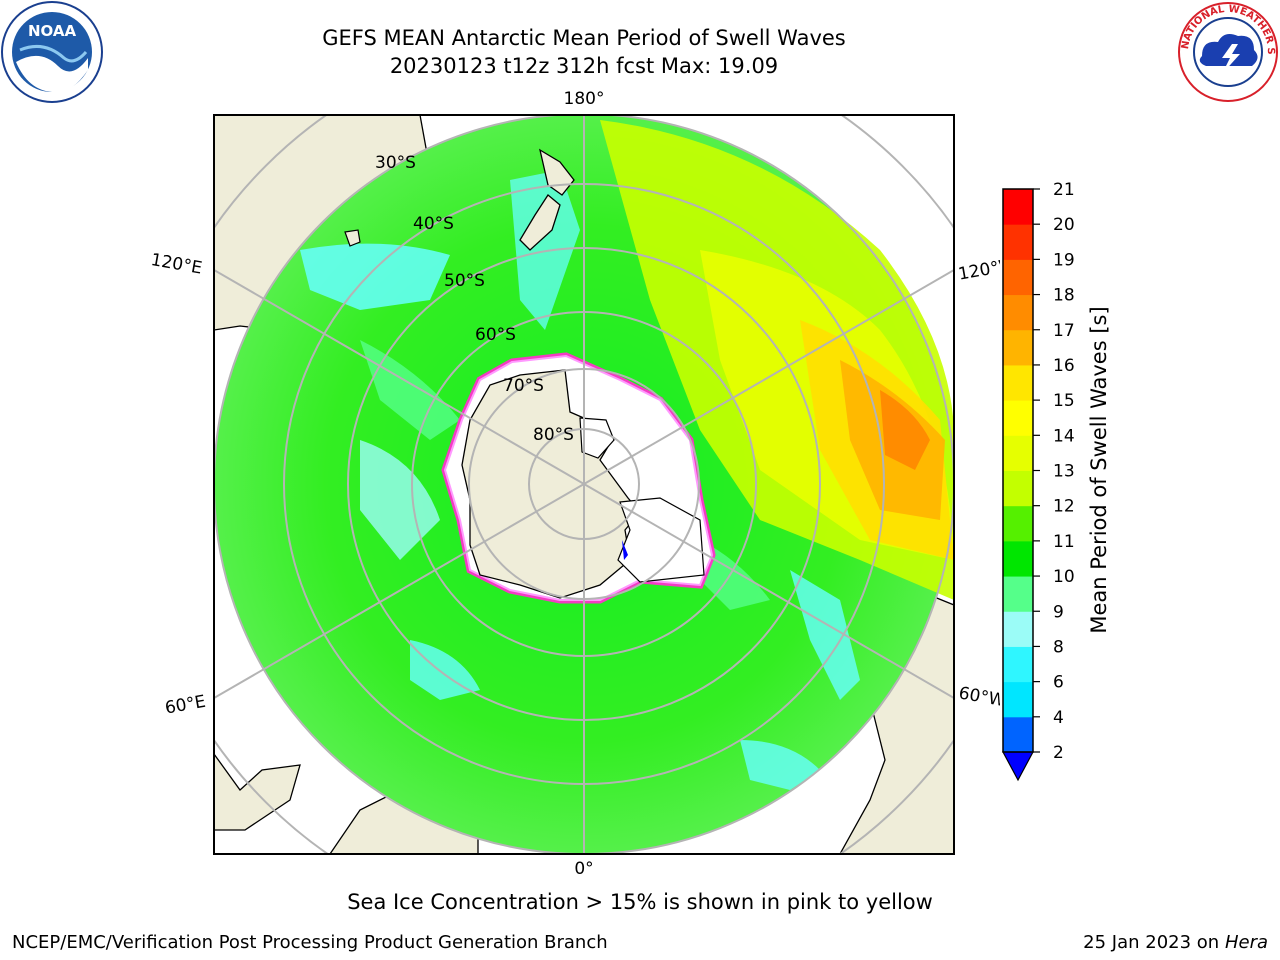 Image resolution: width=1280 pixels, height=960 pixels. What do you see at coordinates (1064, 366) in the screenshot?
I see `colorbar-tick-label: 16` at bounding box center [1064, 366].